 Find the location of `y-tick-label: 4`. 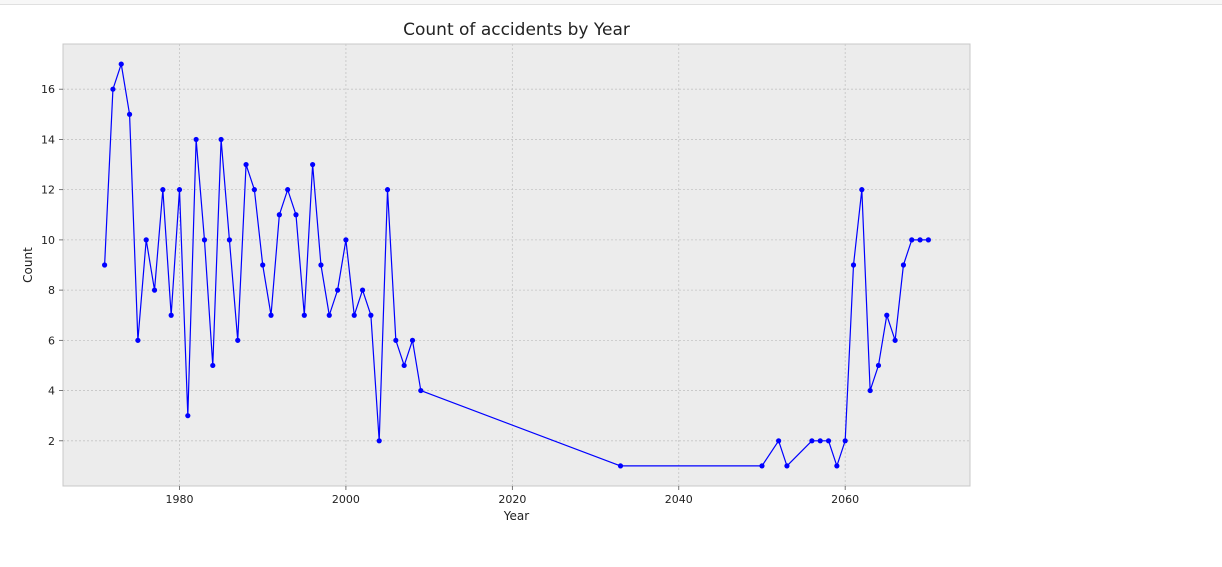

y-tick-label: 4 is located at coordinates (51, 391).